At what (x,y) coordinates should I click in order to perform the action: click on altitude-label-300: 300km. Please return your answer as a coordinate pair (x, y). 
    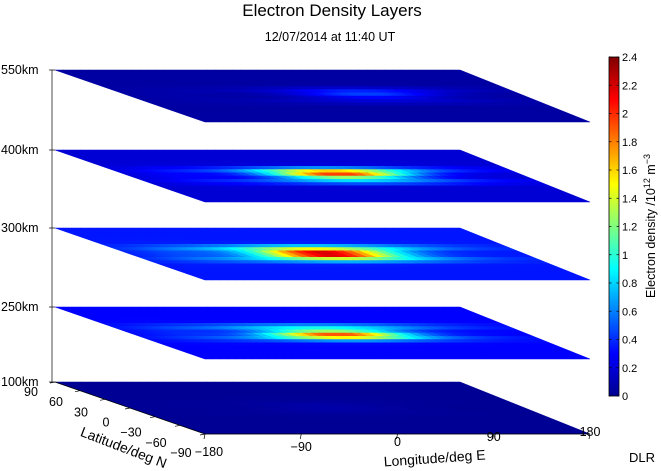
    Looking at the image, I should click on (20, 228).